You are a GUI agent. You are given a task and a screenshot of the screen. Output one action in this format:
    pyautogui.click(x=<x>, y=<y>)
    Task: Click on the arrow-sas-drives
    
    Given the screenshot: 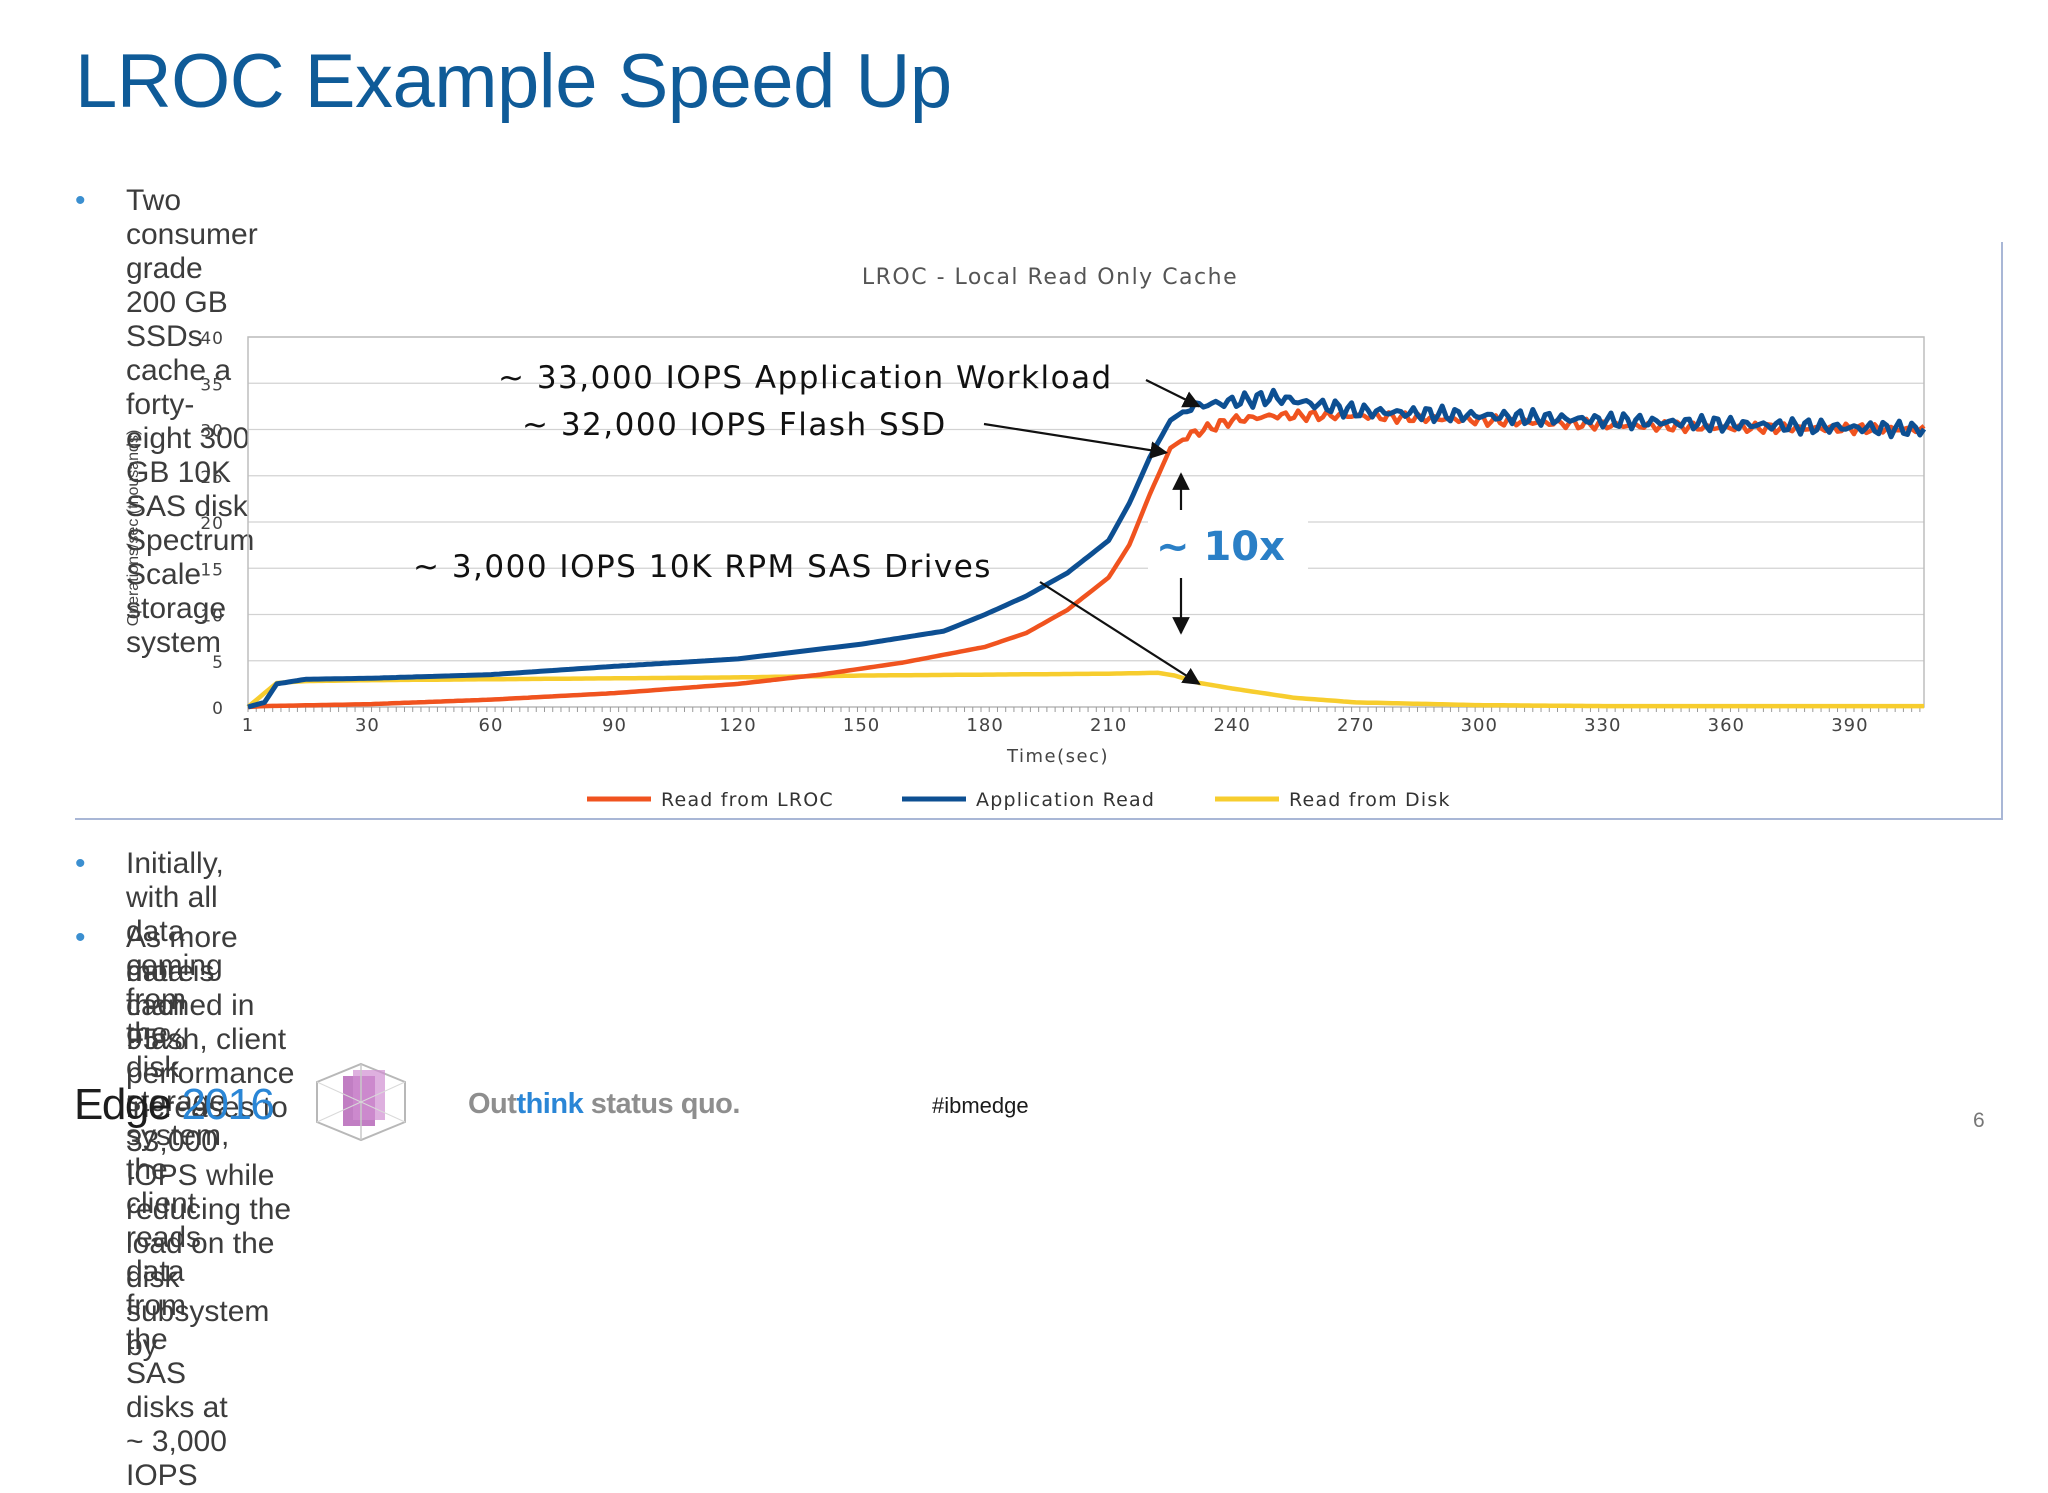 What is the action you would take?
    pyautogui.click(x=1120, y=633)
    